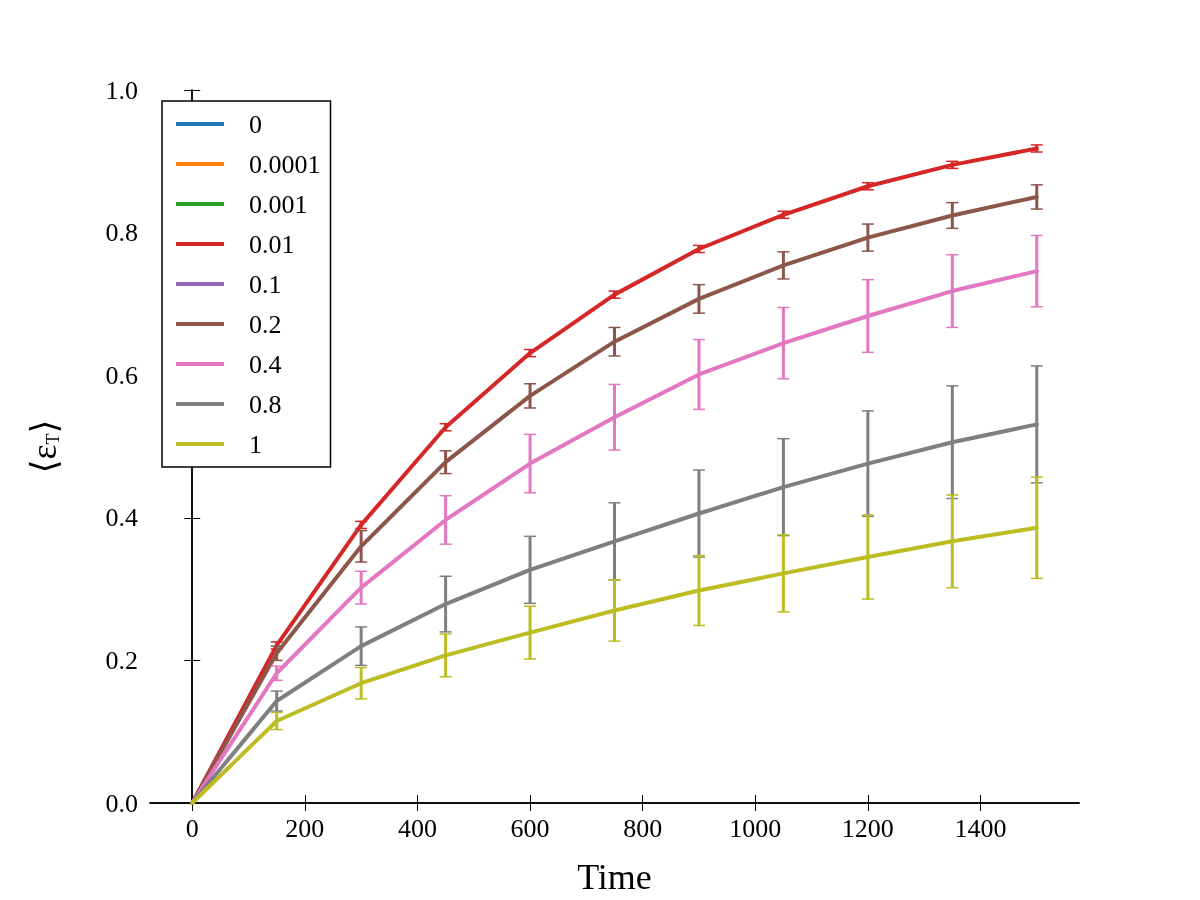 Image resolution: width=1200 pixels, height=900 pixels. What do you see at coordinates (255, 124) in the screenshot?
I see `legend-label: 0` at bounding box center [255, 124].